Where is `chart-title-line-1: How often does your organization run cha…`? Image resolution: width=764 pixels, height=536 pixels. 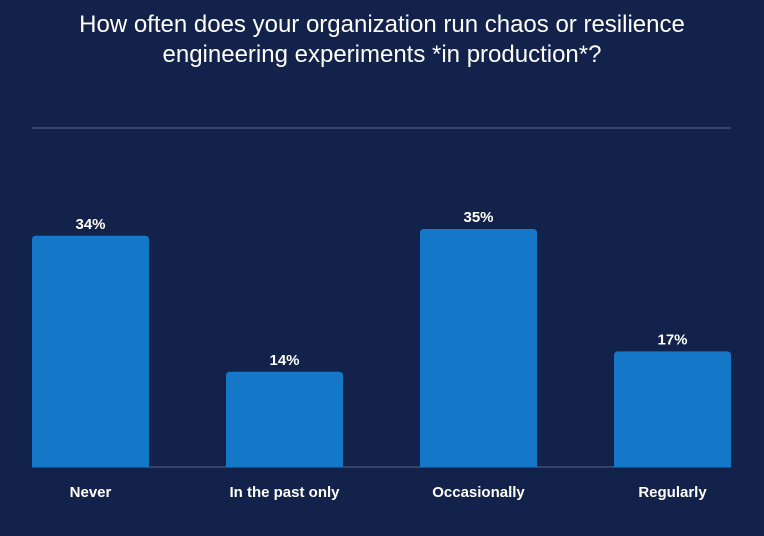
chart-title-line-1: How often does your organization run cha… is located at coordinates (382, 24).